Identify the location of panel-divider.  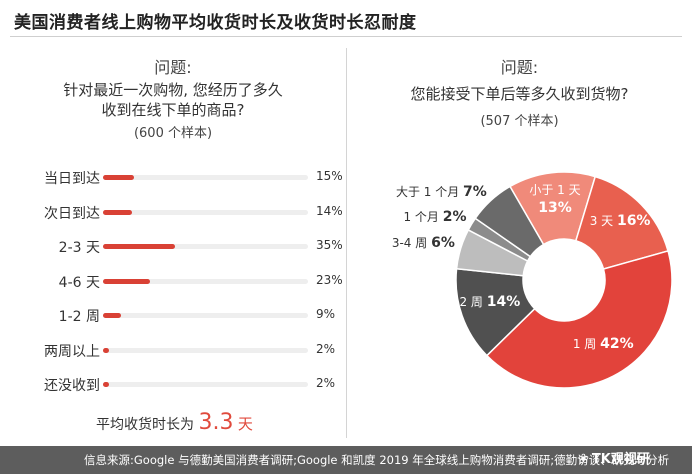
(346, 243).